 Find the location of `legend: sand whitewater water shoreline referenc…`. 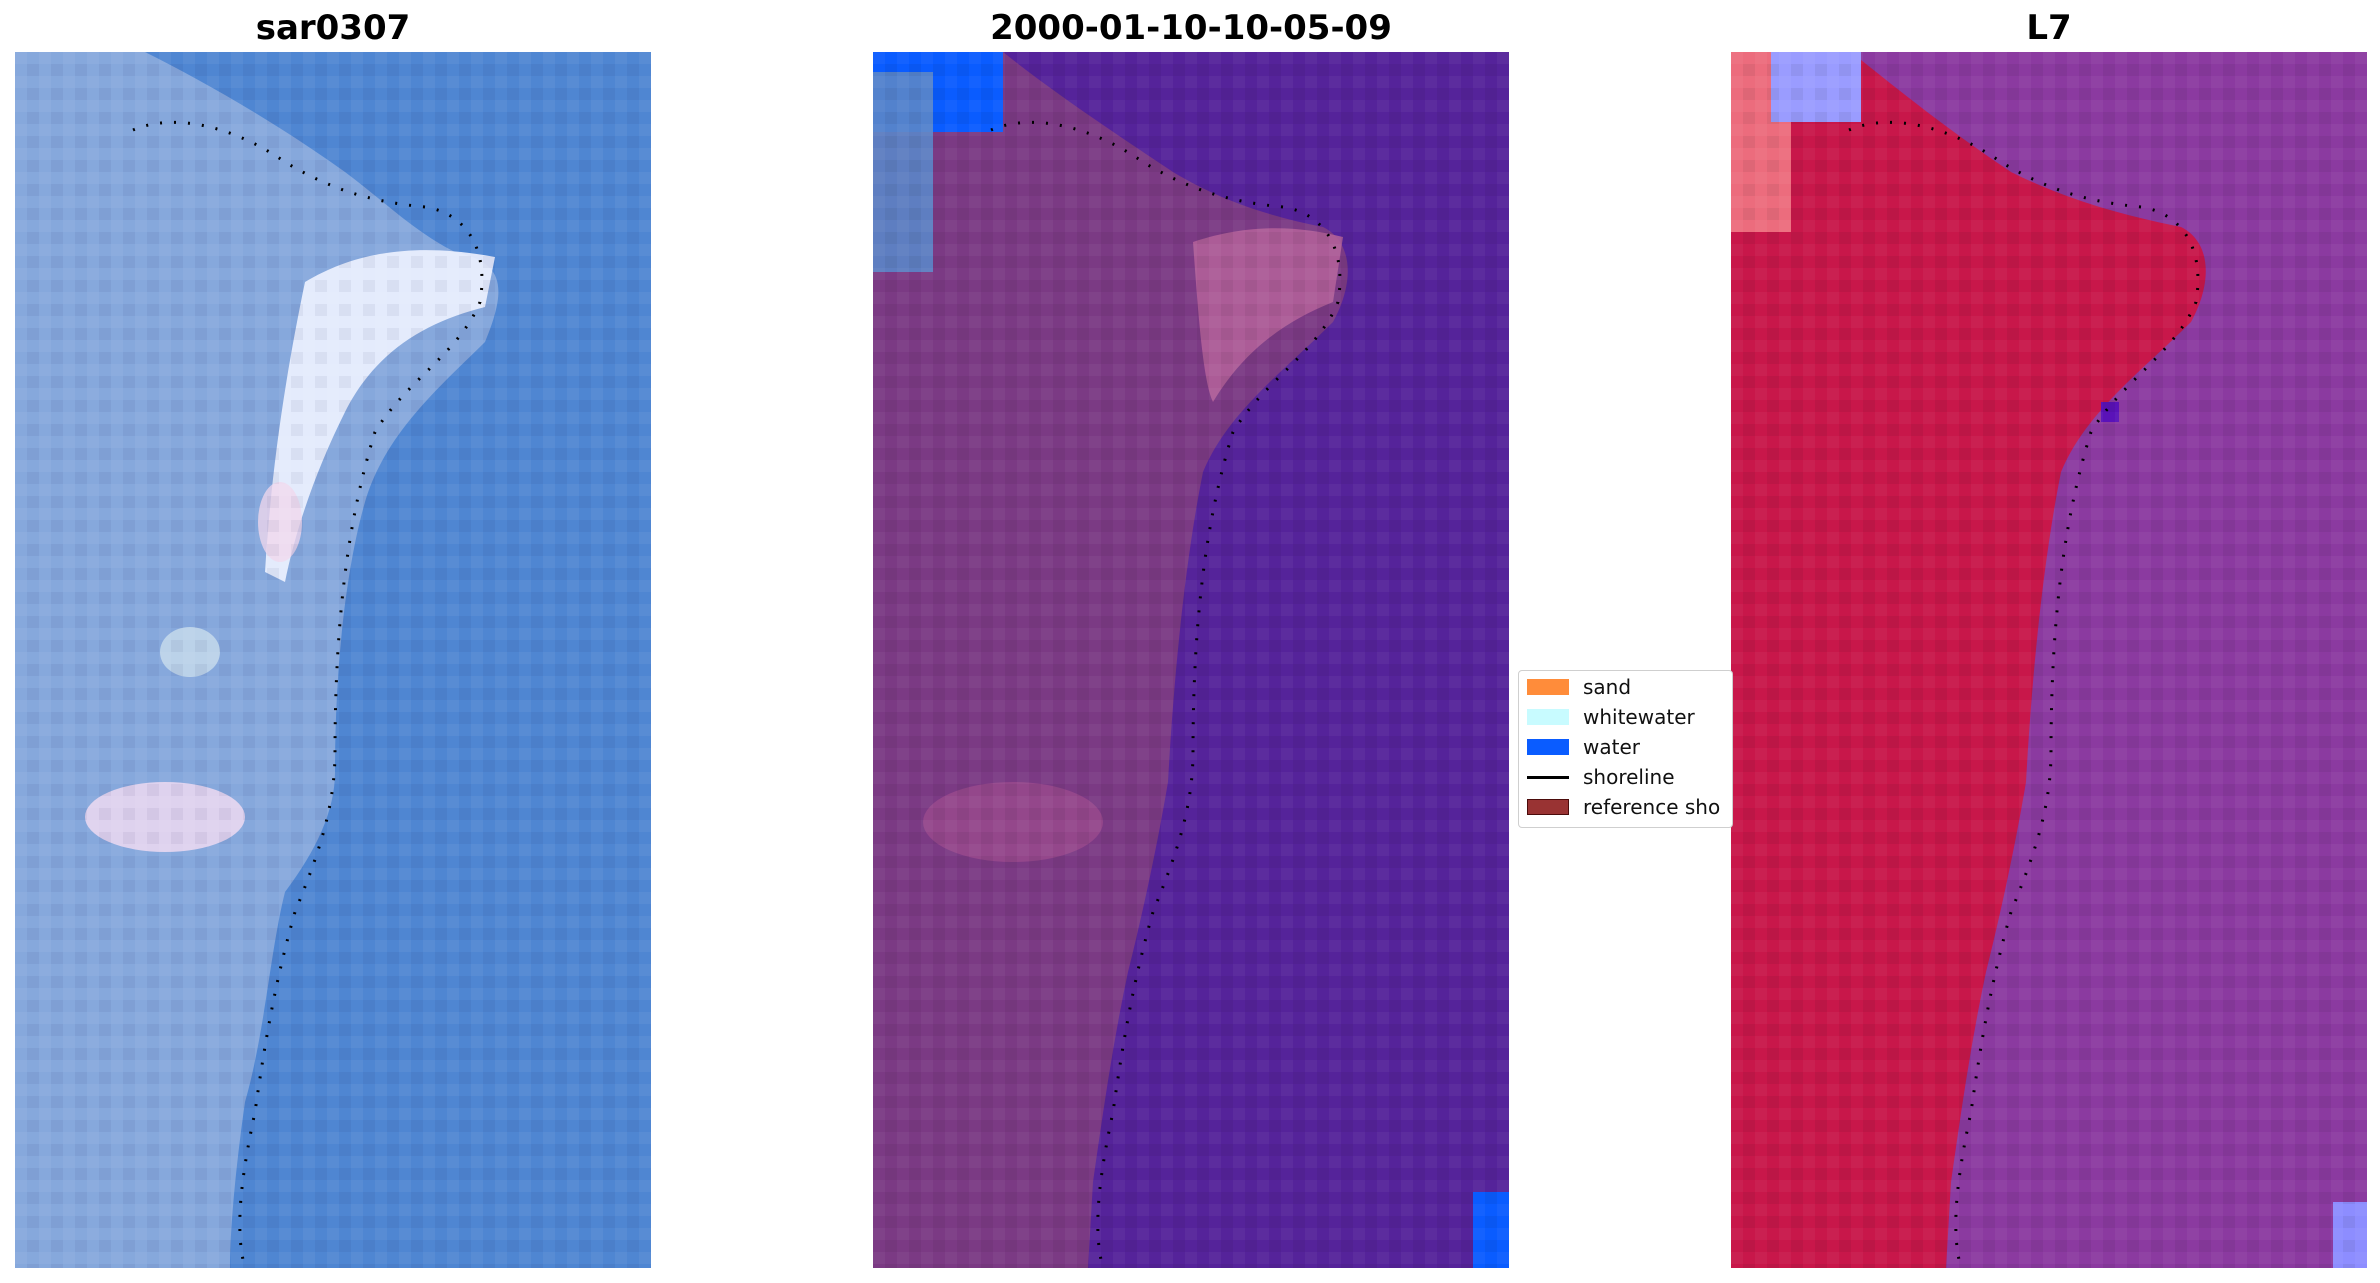

legend: sand whitewater water shoreline referenc… is located at coordinates (1625, 749).